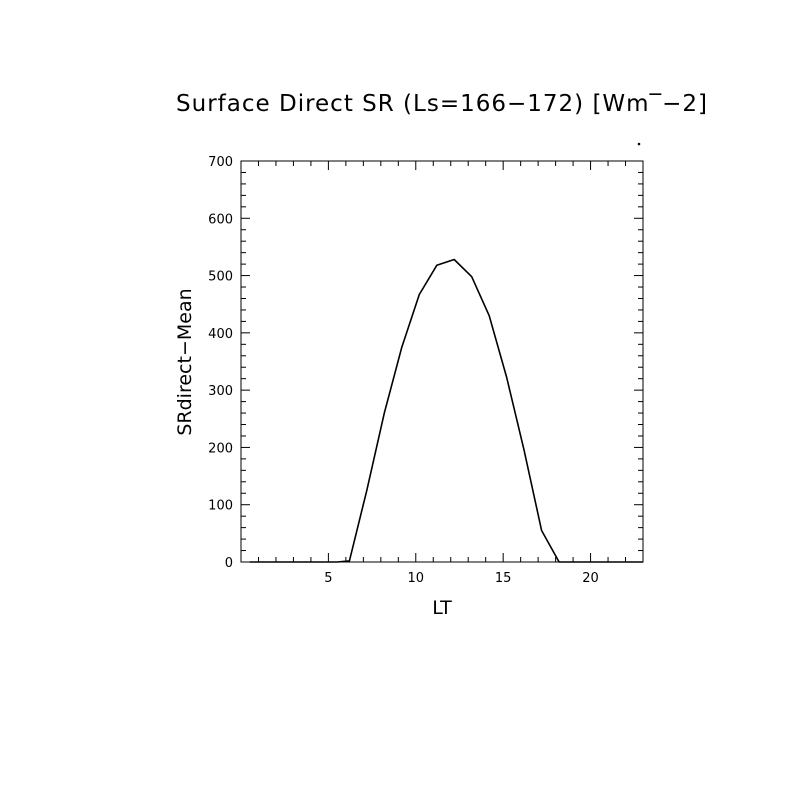 Image resolution: width=804 pixels, height=804 pixels. I want to click on stray-dot, so click(639, 144).